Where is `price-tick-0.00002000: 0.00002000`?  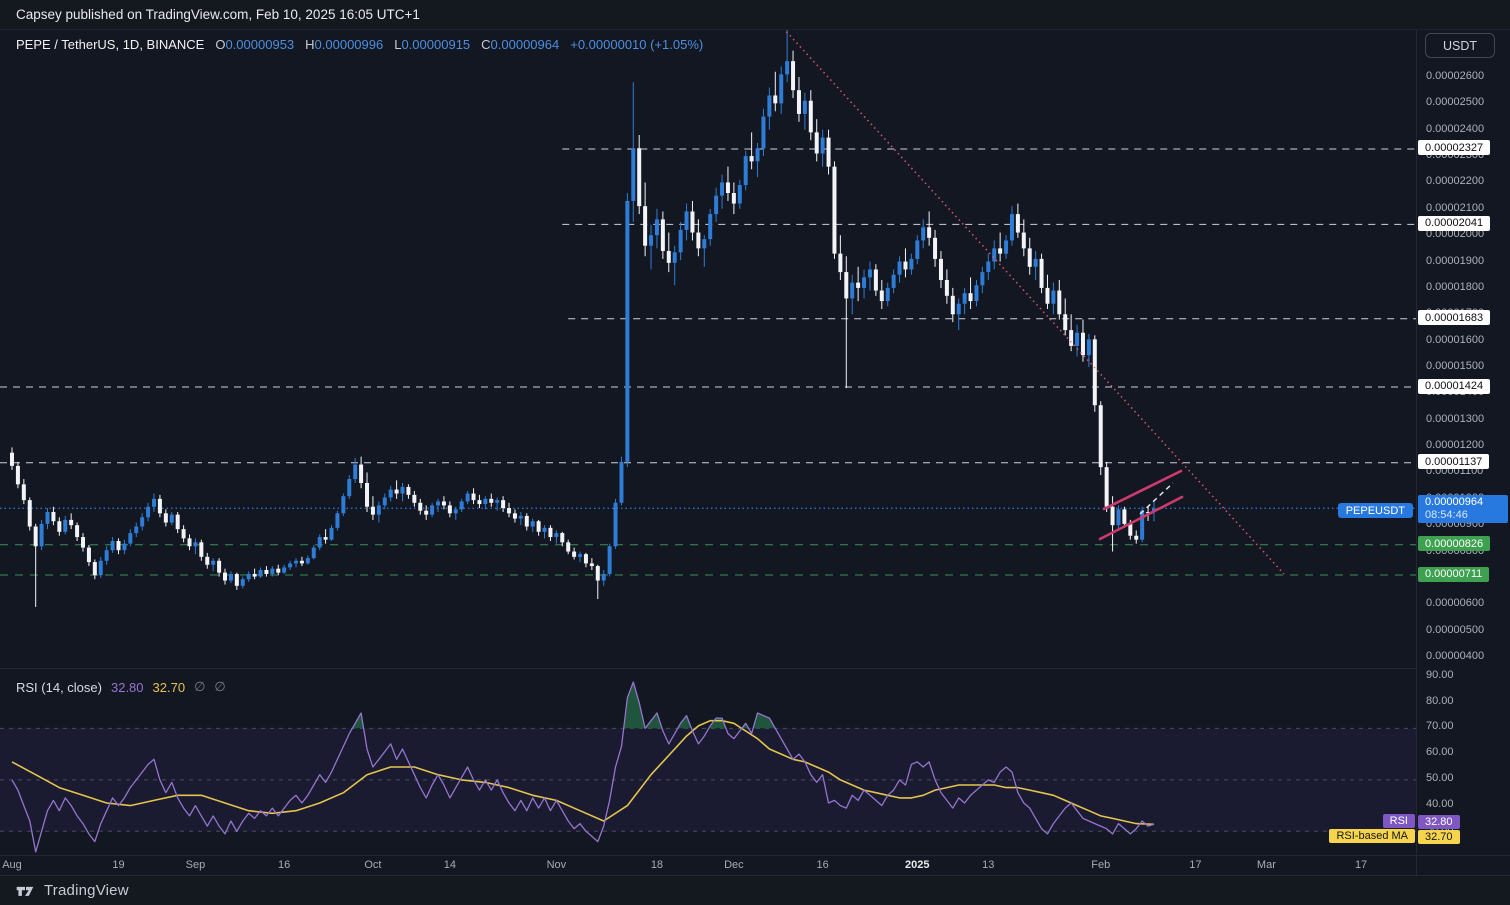 price-tick-0.00002000: 0.00002000 is located at coordinates (1455, 234).